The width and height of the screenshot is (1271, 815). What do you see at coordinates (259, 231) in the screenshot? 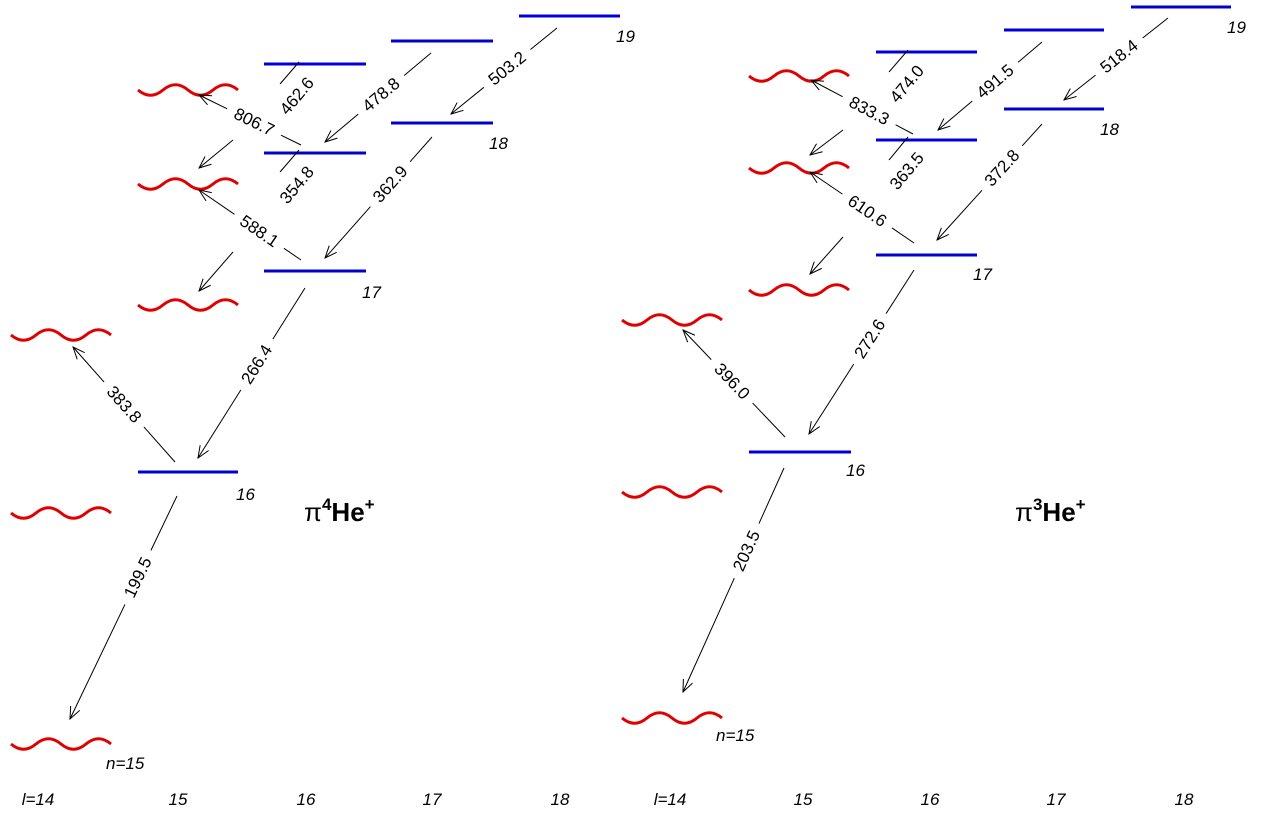
I see `transition-energy-label: 588.1` at bounding box center [259, 231].